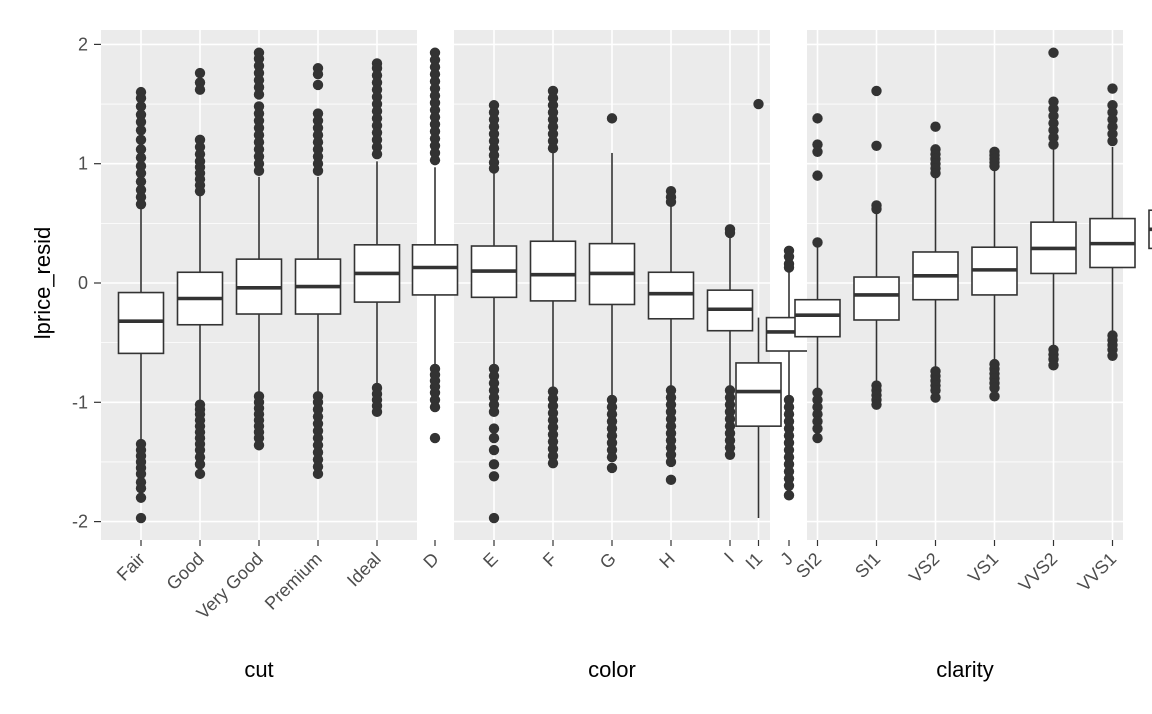  What do you see at coordinates (318, 271) in the screenshot?
I see `boxplot-Premium` at bounding box center [318, 271].